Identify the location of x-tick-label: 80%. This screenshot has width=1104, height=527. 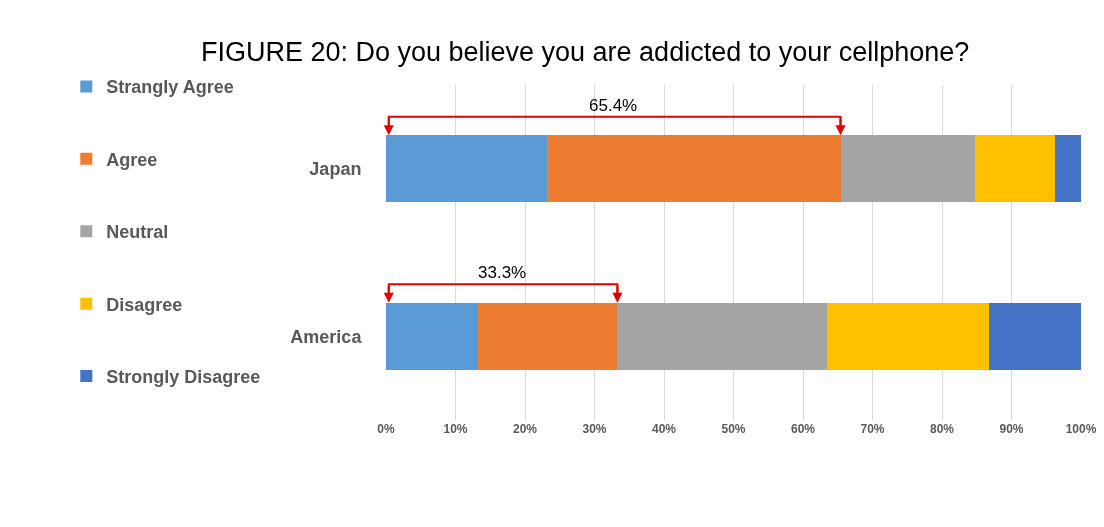
(942, 429).